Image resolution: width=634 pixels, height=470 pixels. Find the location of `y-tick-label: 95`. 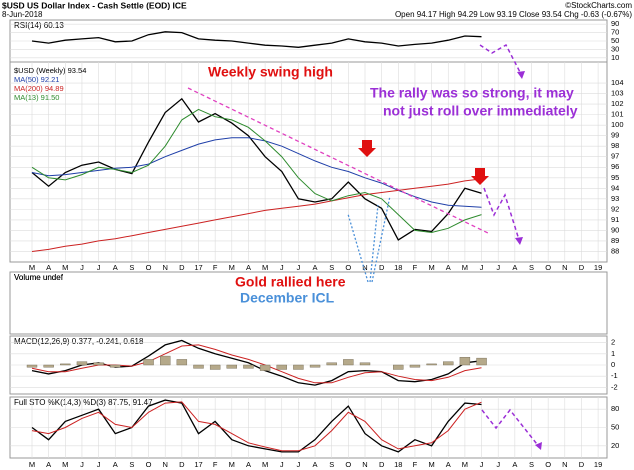

y-tick-label: 95 is located at coordinates (615, 177).